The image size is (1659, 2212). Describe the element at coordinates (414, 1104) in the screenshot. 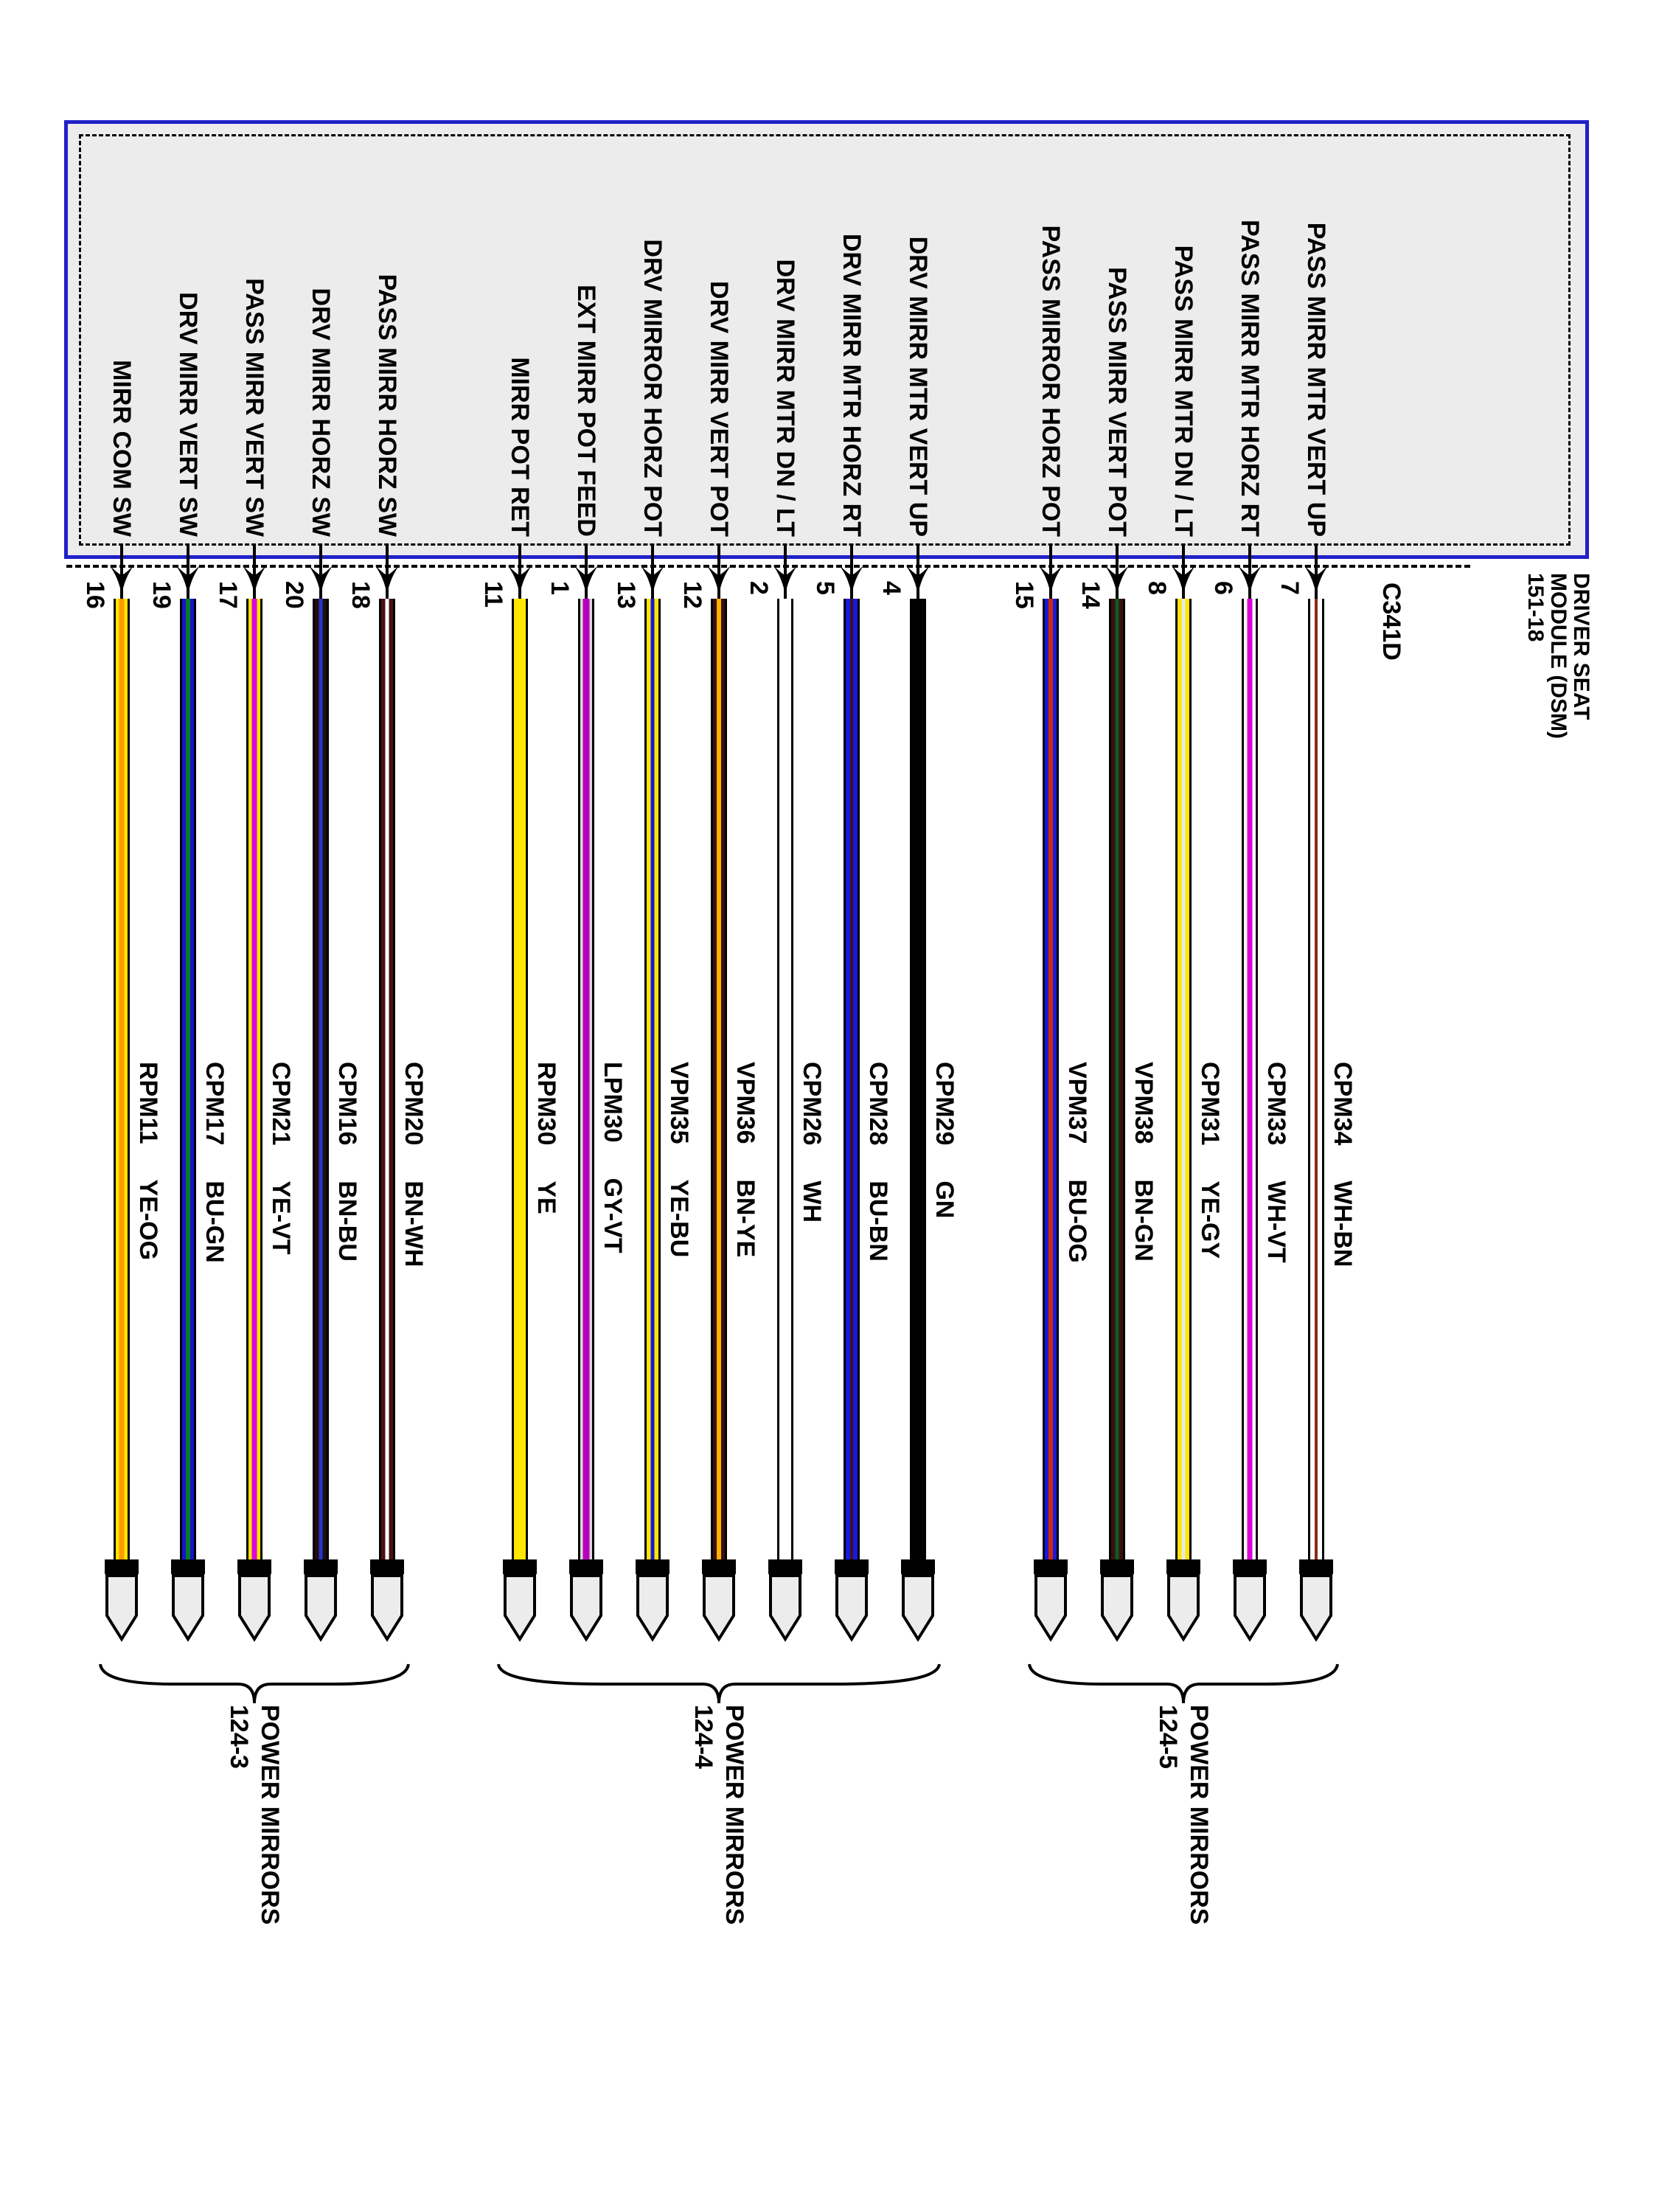

I see `circuit-code: CPM20` at that location.